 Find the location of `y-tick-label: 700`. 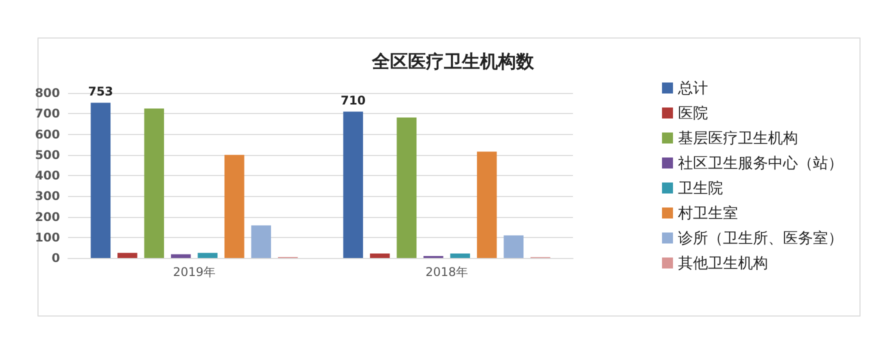

y-tick-label: 700 is located at coordinates (47, 113).